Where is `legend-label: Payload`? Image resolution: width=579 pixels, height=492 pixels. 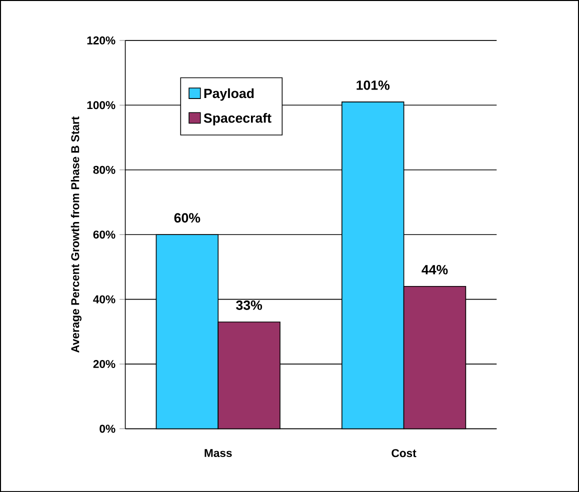
legend-label: Payload is located at coordinates (229, 94).